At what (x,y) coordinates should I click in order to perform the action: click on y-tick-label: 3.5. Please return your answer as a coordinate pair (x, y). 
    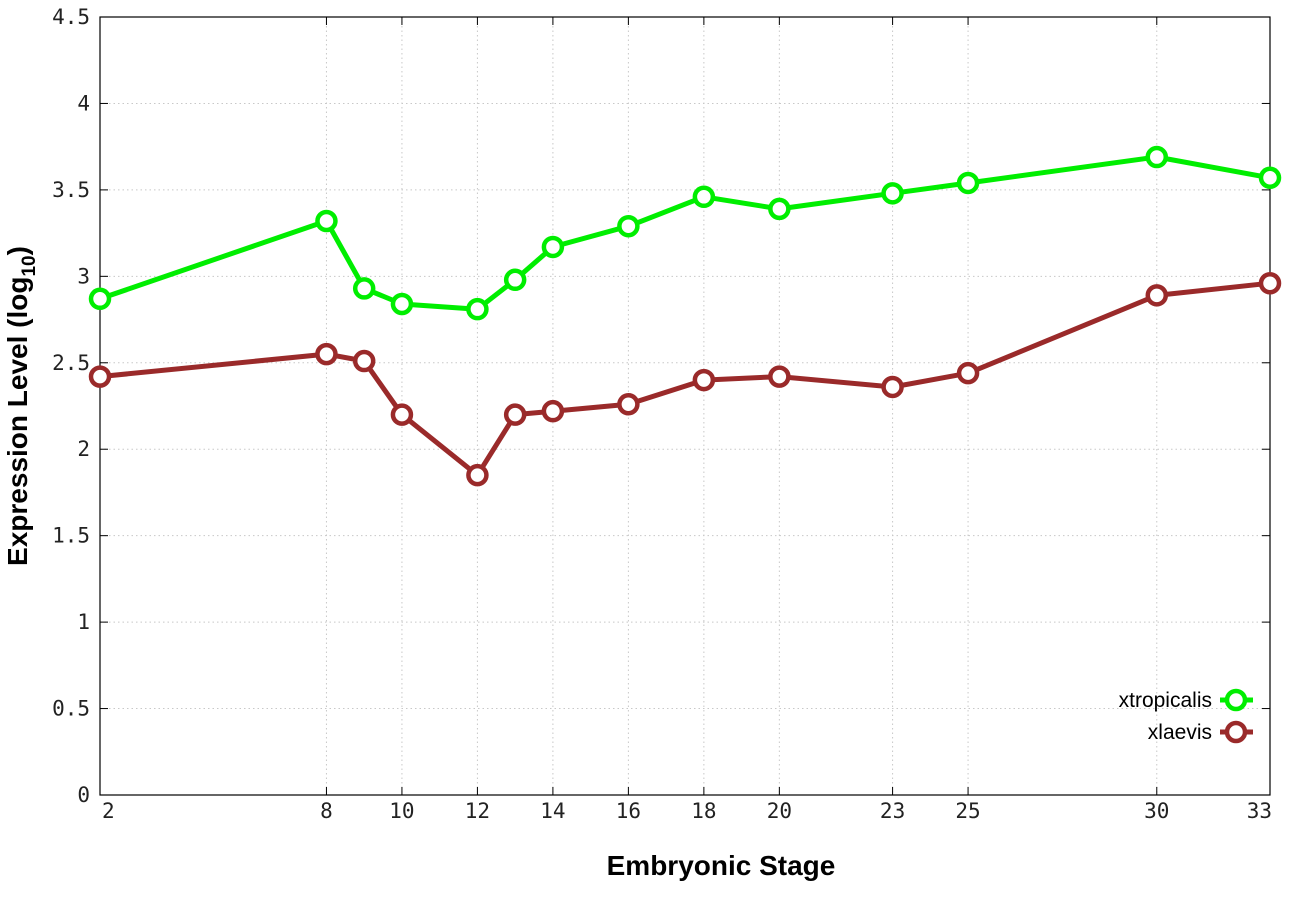
    Looking at the image, I should click on (71, 190).